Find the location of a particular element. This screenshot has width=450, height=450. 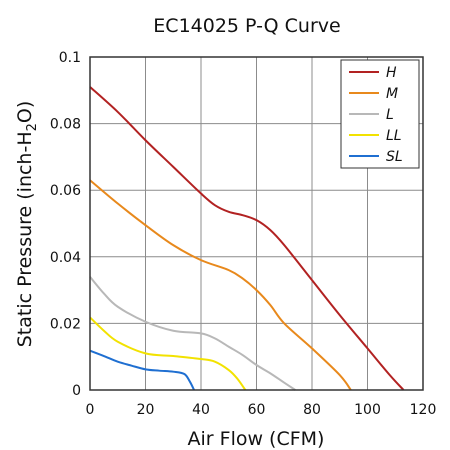

legend-label-m: M is located at coordinates (392, 94).